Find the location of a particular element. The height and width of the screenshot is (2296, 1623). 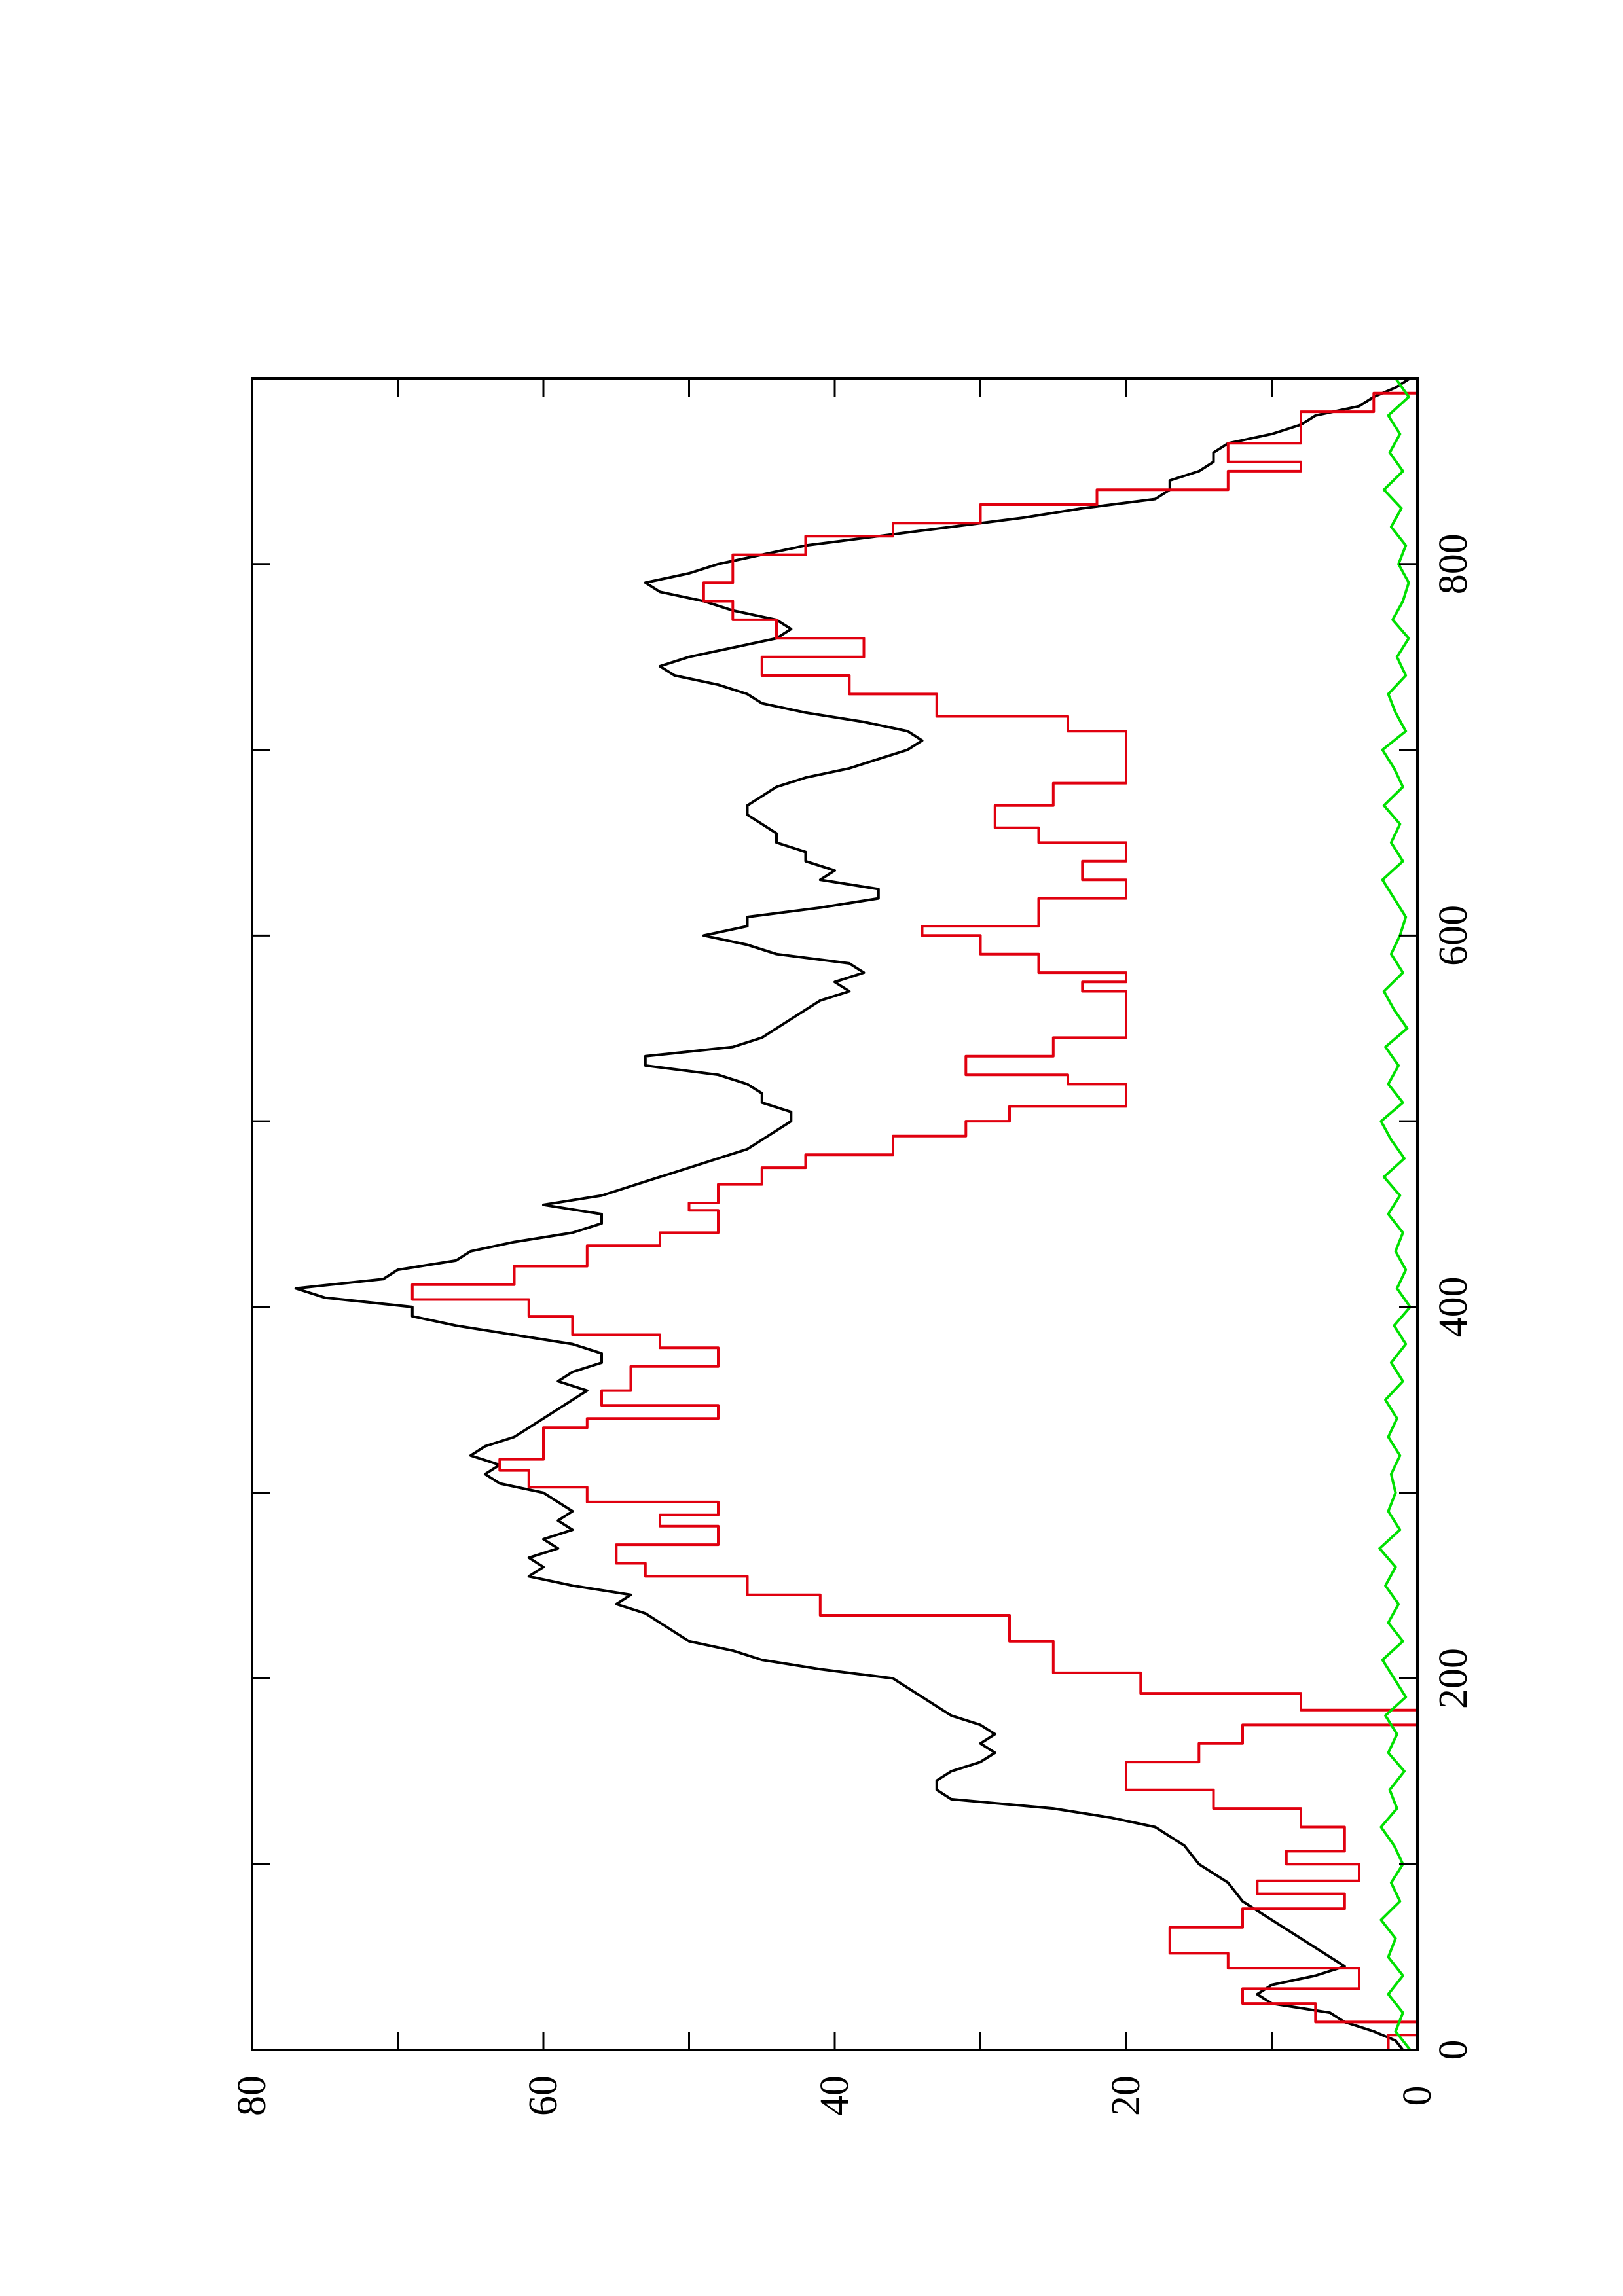

y-tick-label: 80 is located at coordinates (252, 2095).